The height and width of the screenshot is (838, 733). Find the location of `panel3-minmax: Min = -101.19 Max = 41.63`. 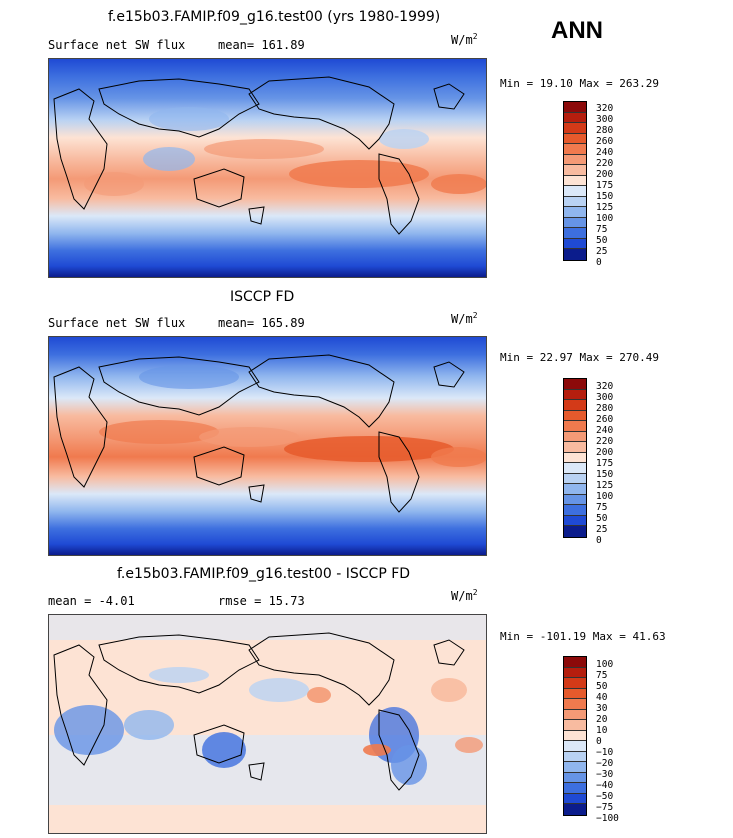

panel3-minmax: Min = -101.19 Max = 41.63 is located at coordinates (583, 636).